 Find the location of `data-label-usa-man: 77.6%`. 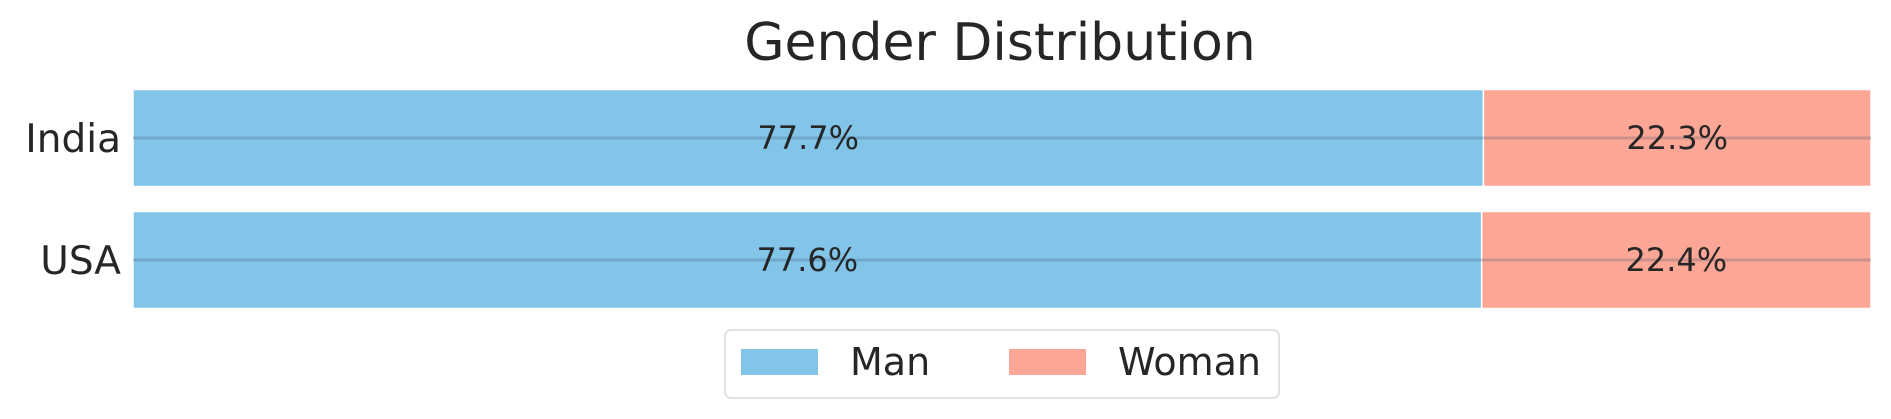

data-label-usa-man: 77.6% is located at coordinates (808, 260).